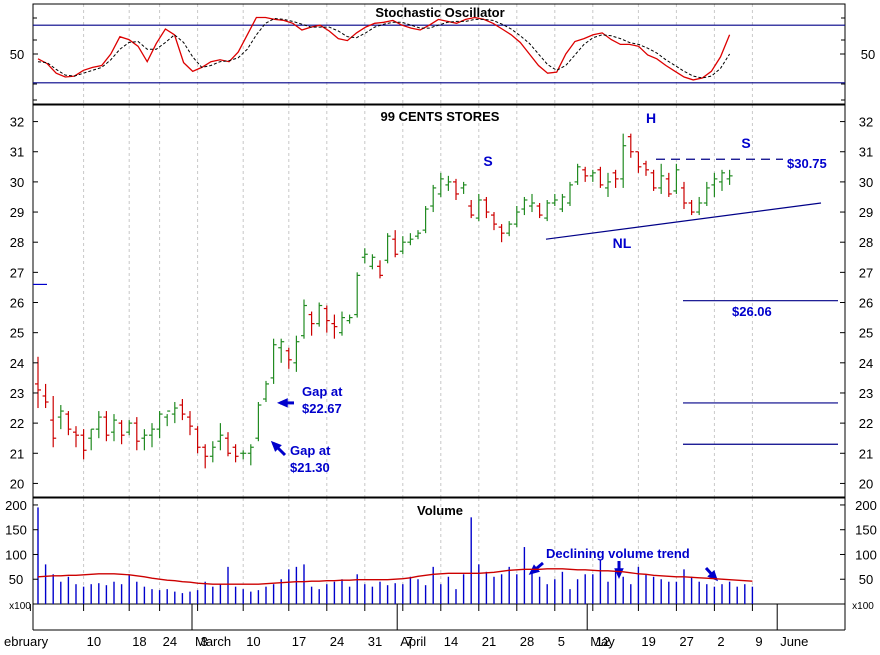 The height and width of the screenshot is (655, 880). Describe the element at coordinates (440, 116) in the screenshot. I see `price-chart-title: 99 CENTS STORES` at that location.